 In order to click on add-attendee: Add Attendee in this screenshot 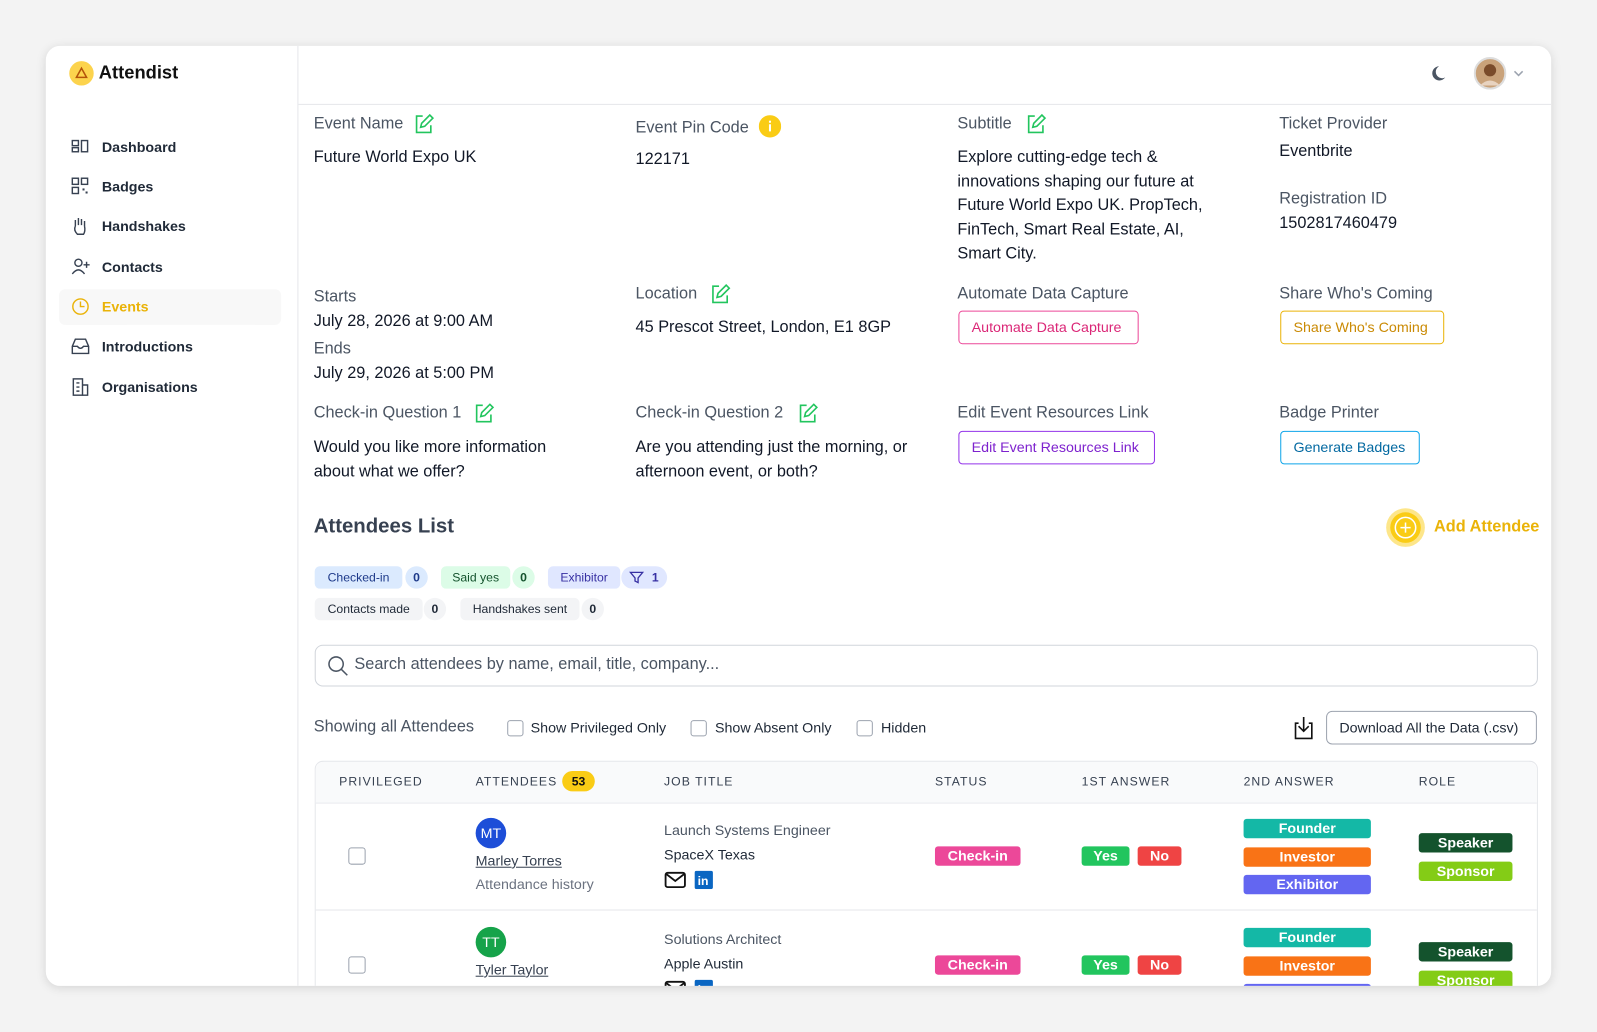, I will do `click(1487, 527)`.